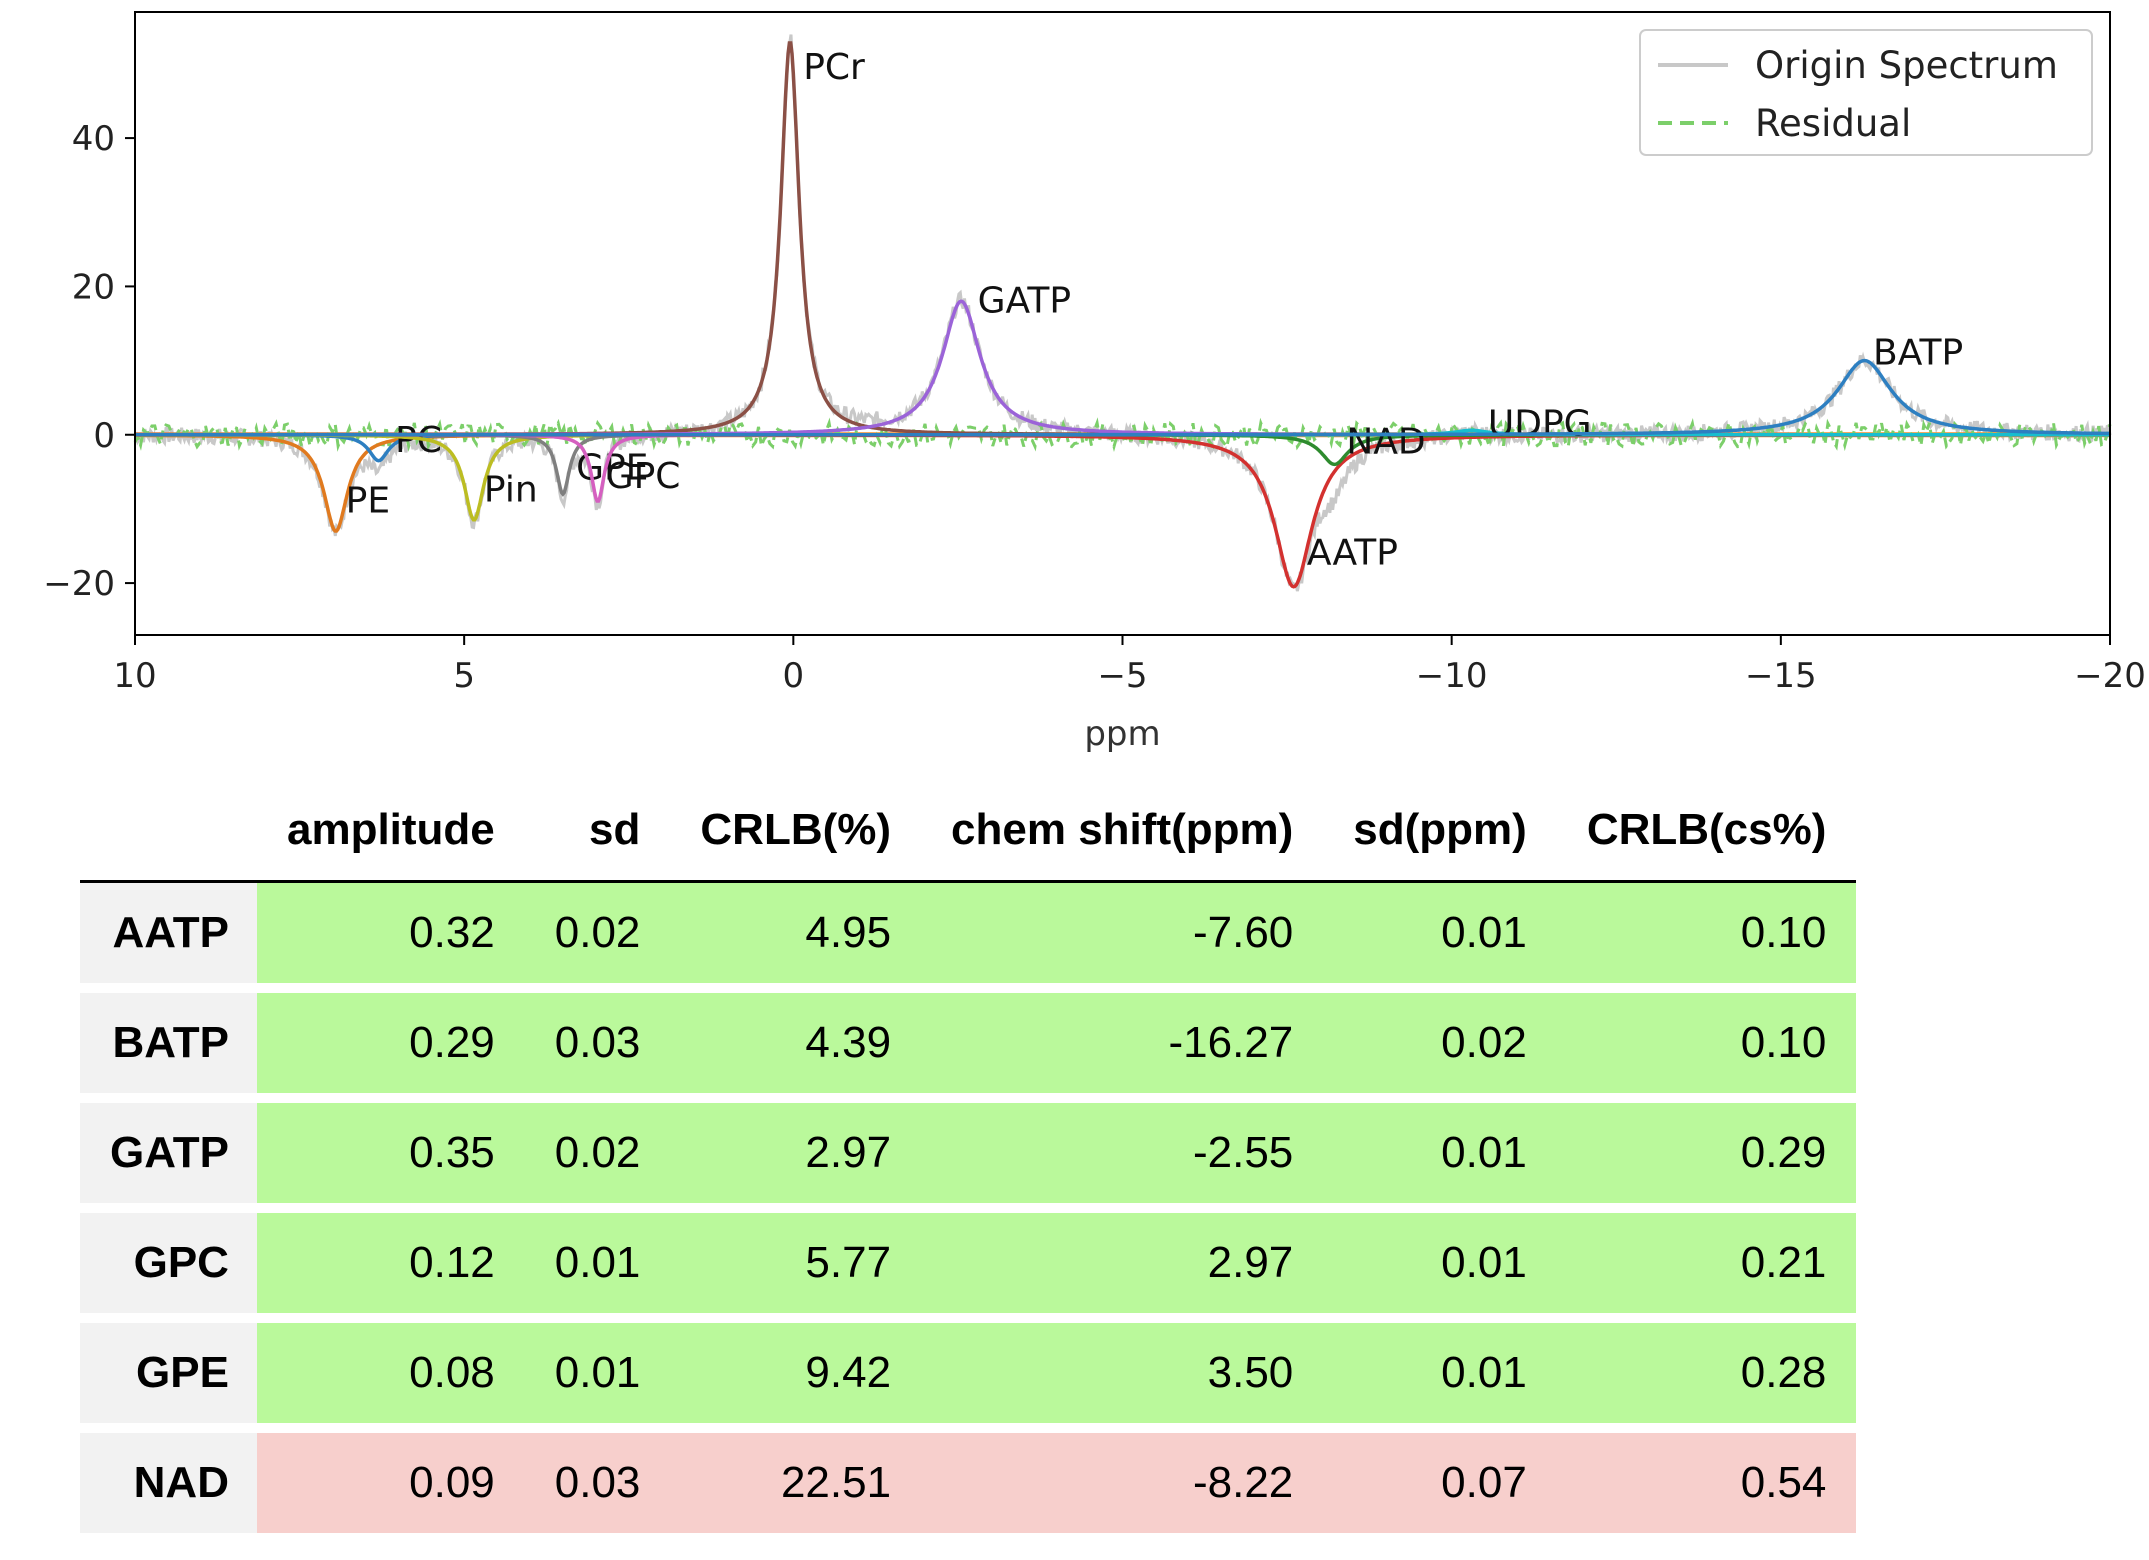  I want to click on x-tick-label: 0, so click(794, 676).